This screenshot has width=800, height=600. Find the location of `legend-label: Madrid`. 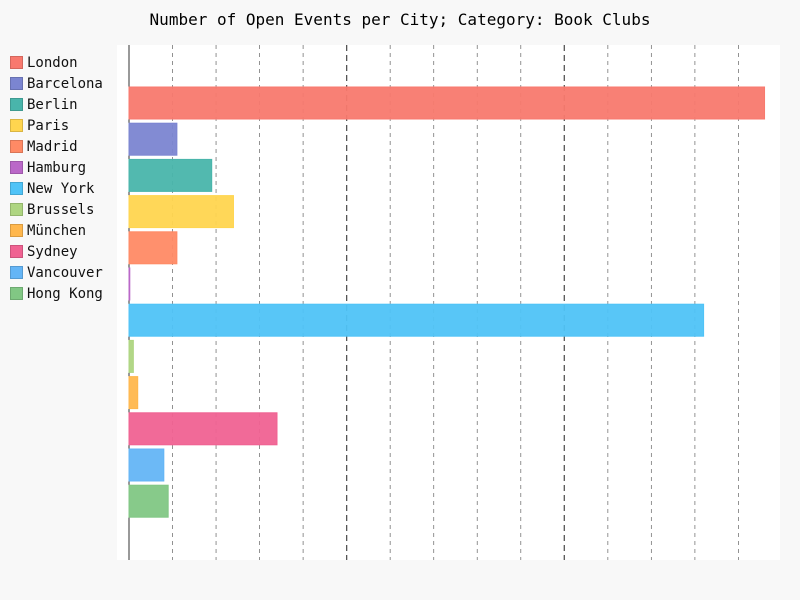

legend-label: Madrid is located at coordinates (52, 147).